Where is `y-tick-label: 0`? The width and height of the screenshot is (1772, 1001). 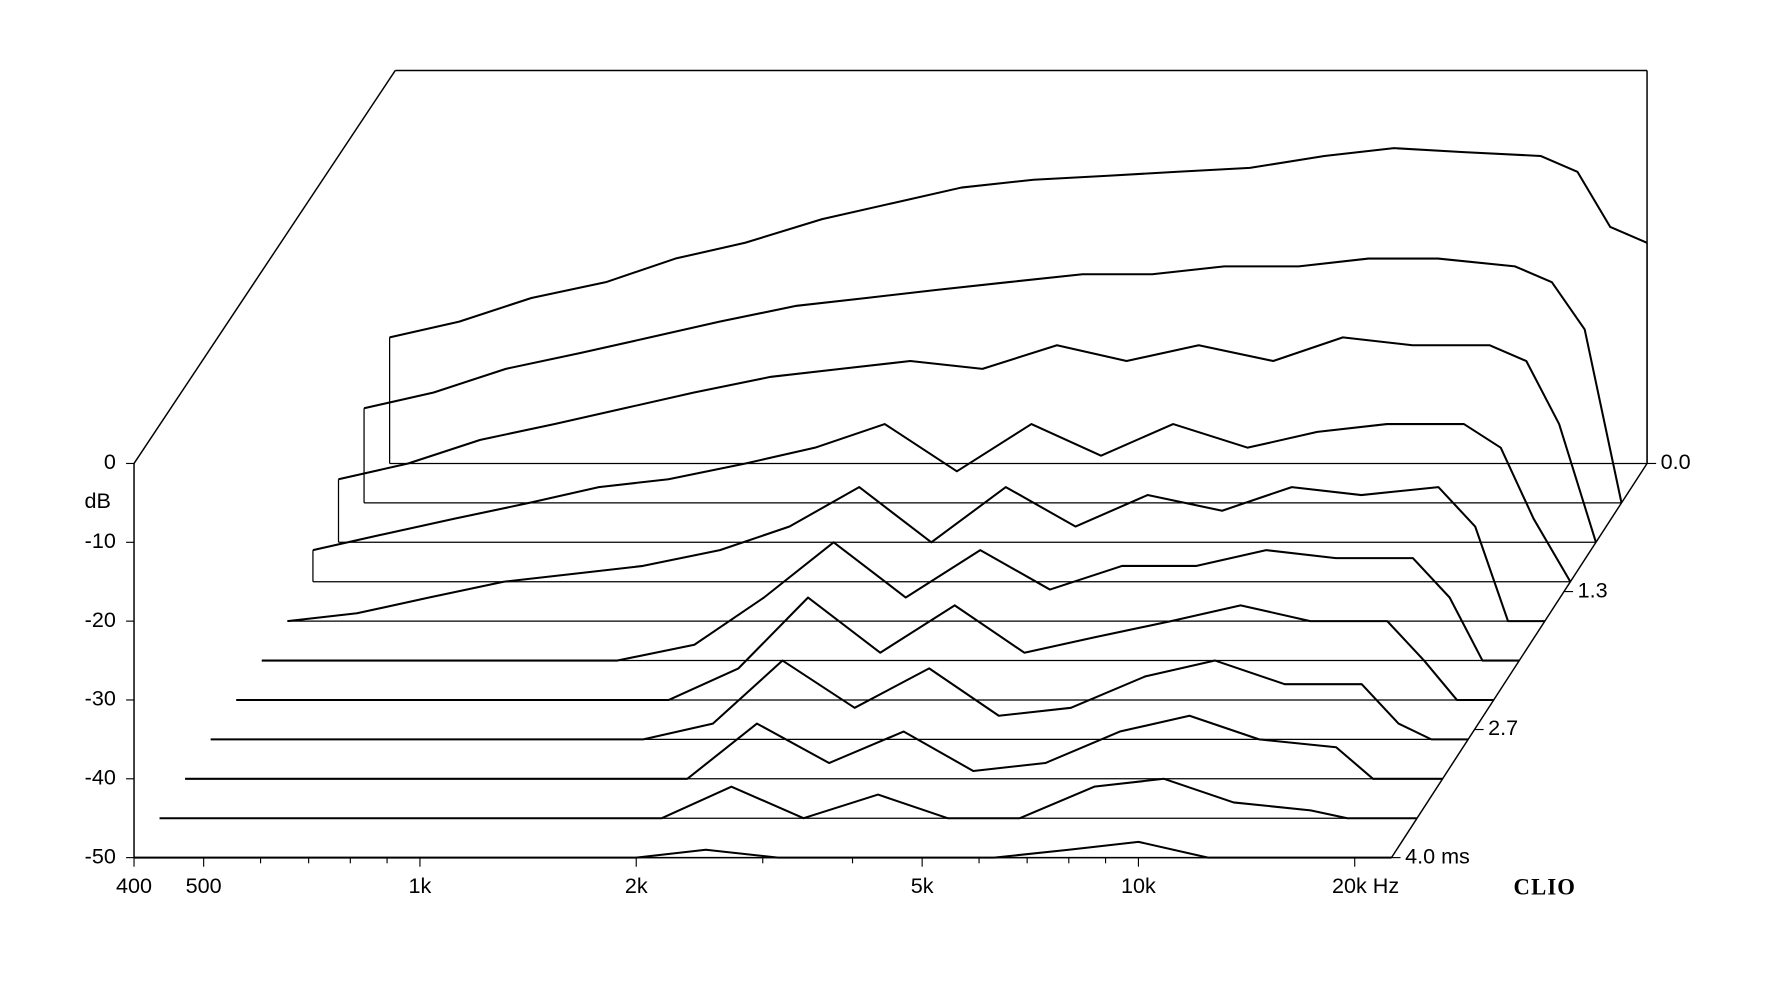 y-tick-label: 0 is located at coordinates (110, 461).